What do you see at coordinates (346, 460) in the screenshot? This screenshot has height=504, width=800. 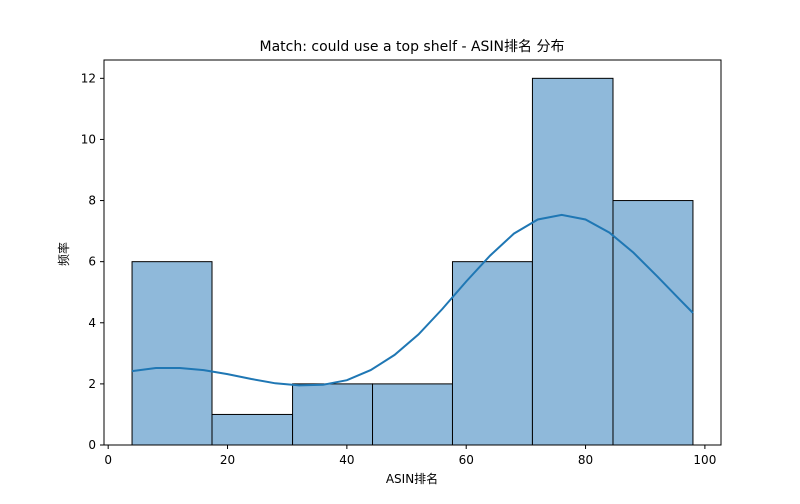 I see `x-tick-label-2: 40` at bounding box center [346, 460].